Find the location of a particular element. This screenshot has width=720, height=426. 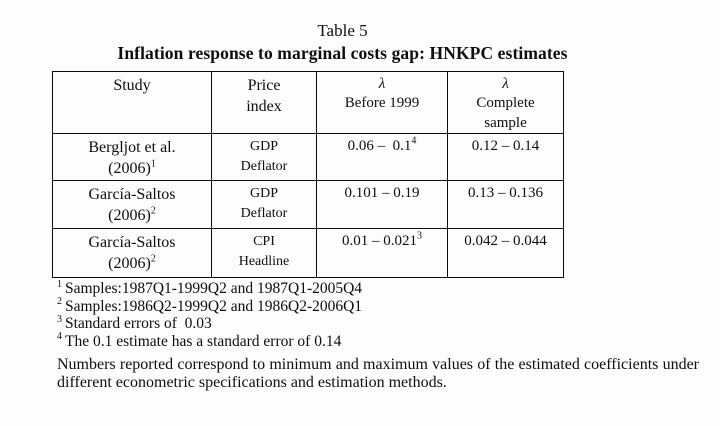

cell-lambda-complete: 0.12 – 0.14 is located at coordinates (505, 157).